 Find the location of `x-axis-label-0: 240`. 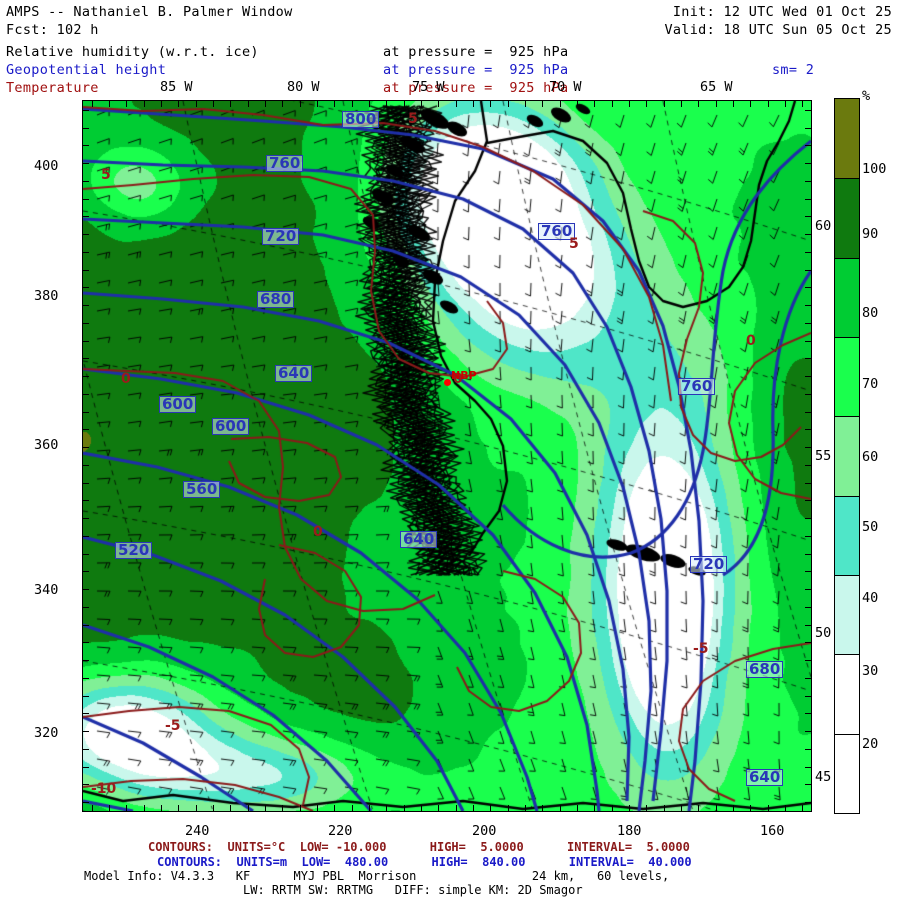

x-axis-label-0: 240 is located at coordinates (197, 831).